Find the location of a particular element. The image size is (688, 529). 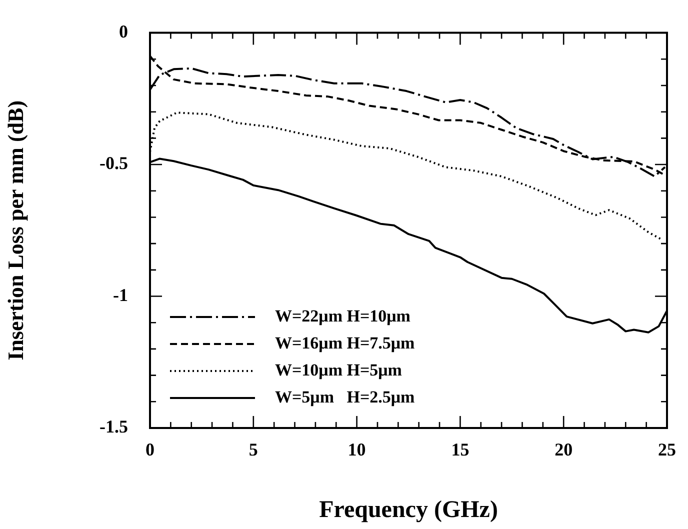

x-tick-label: 20 is located at coordinates (563, 449).